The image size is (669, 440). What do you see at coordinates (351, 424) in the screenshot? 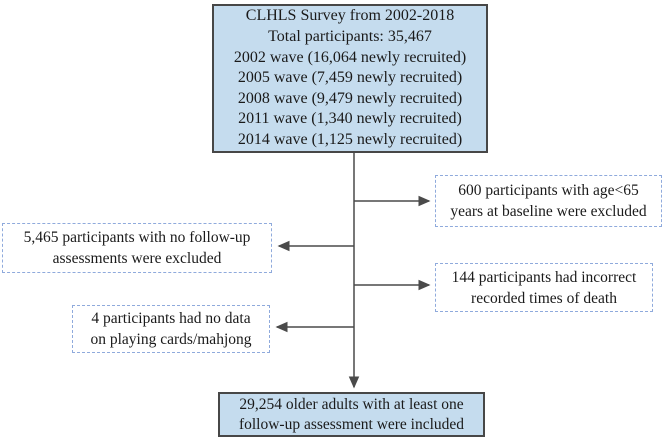
I see `included-text-line: follow-up assessment were included` at bounding box center [351, 424].